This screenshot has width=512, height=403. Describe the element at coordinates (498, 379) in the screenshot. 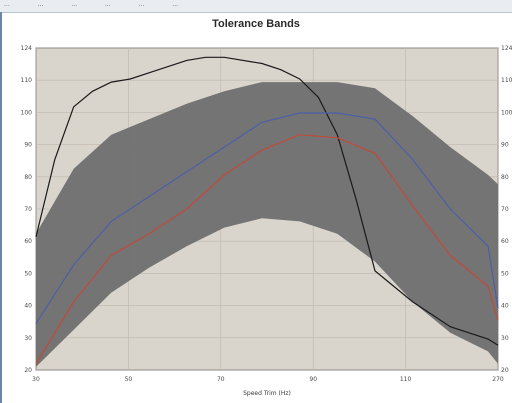

I see `x-tick-label: 270` at that location.